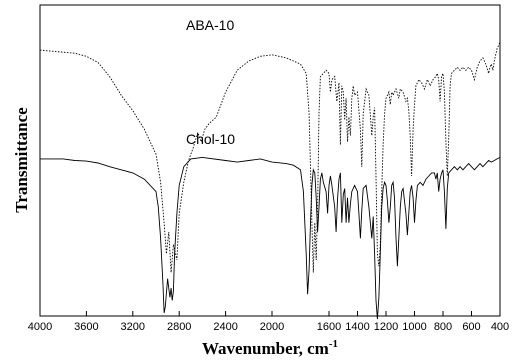  I want to click on series-label-aba-10: ABA-10, so click(210, 25).